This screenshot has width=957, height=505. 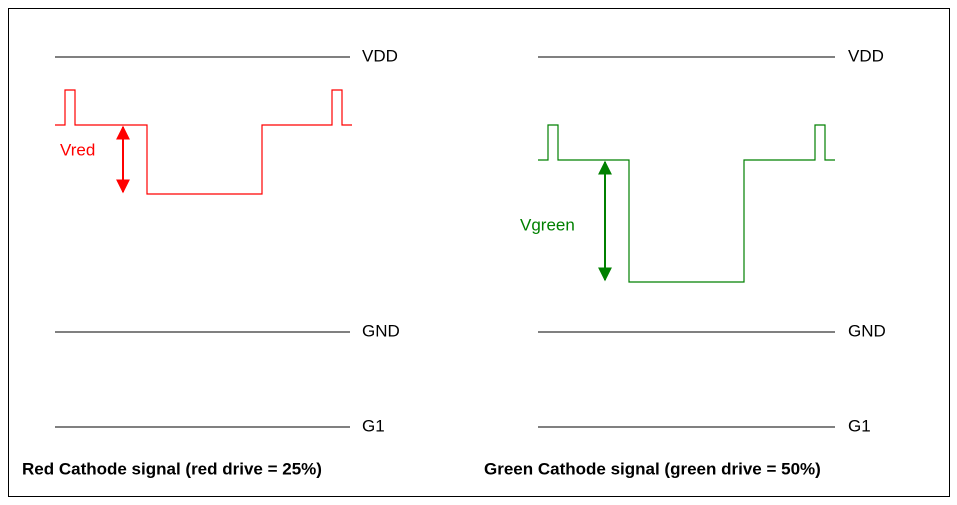 I want to click on caption: Green Cathode signal (green drive = 50%), so click(x=652, y=468).